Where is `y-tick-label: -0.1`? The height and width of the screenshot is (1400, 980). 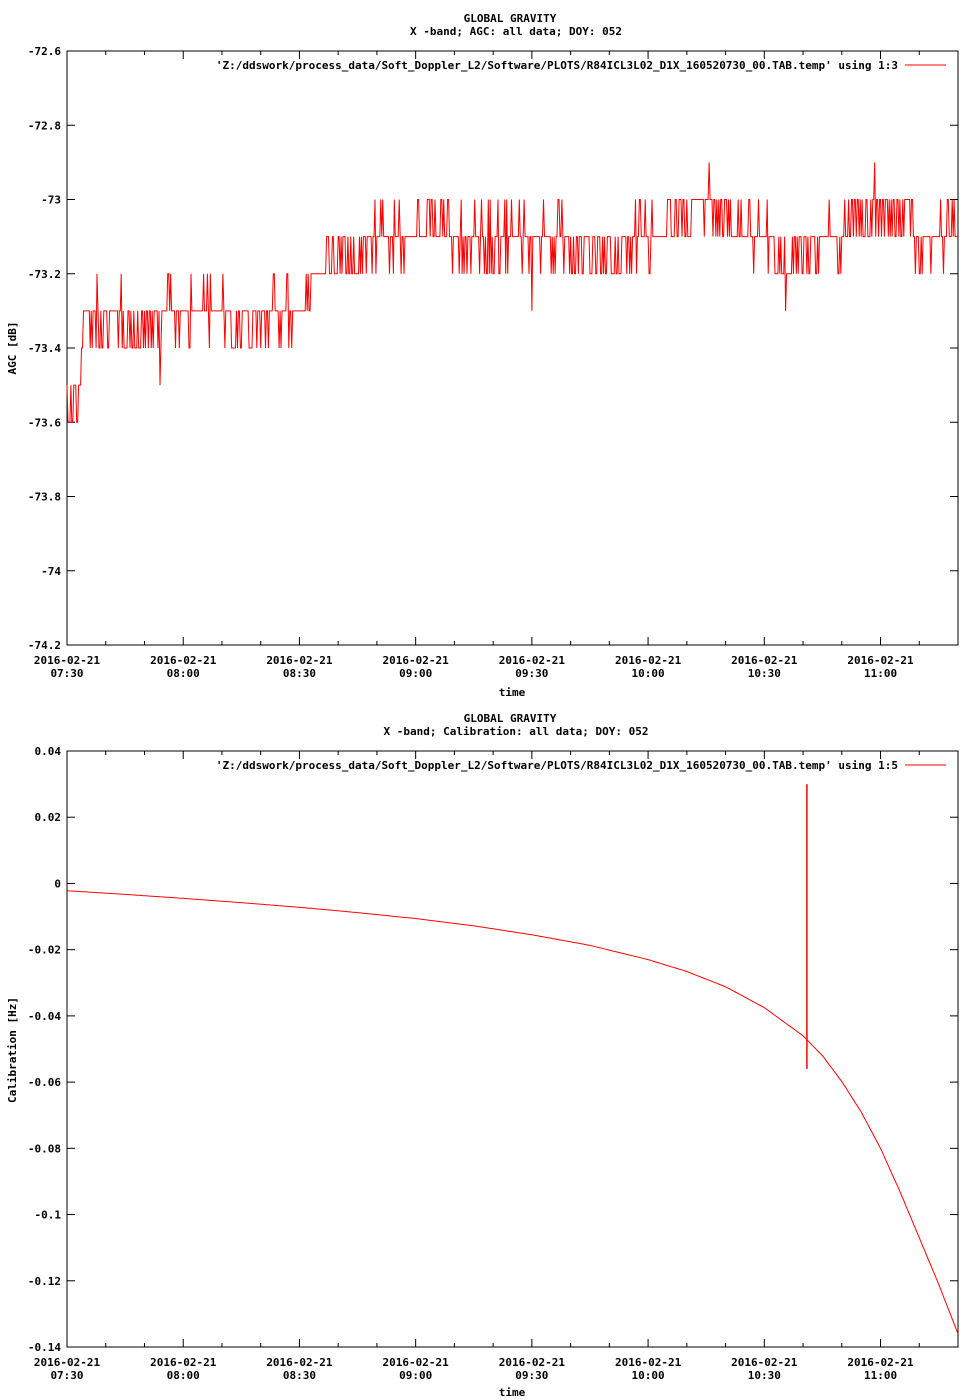
y-tick-label: -0.1 is located at coordinates (48, 1215).